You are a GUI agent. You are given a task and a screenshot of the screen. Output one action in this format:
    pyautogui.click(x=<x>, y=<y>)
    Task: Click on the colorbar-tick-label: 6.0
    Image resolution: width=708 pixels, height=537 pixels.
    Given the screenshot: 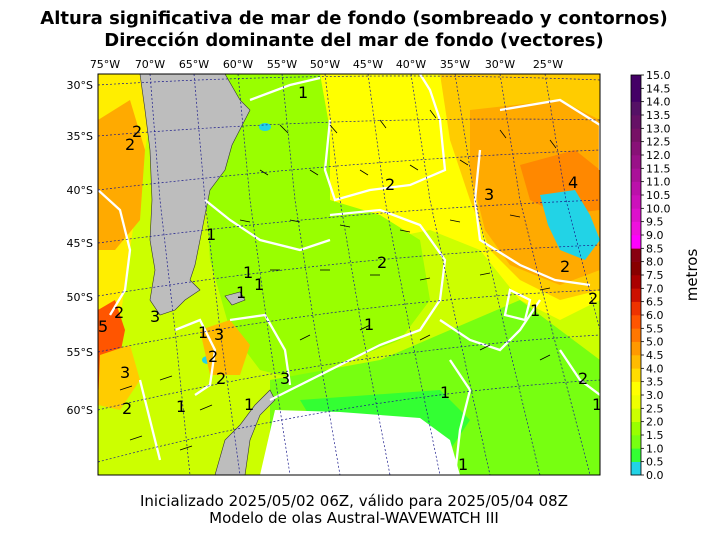 What is the action you would take?
    pyautogui.click(x=655, y=315)
    